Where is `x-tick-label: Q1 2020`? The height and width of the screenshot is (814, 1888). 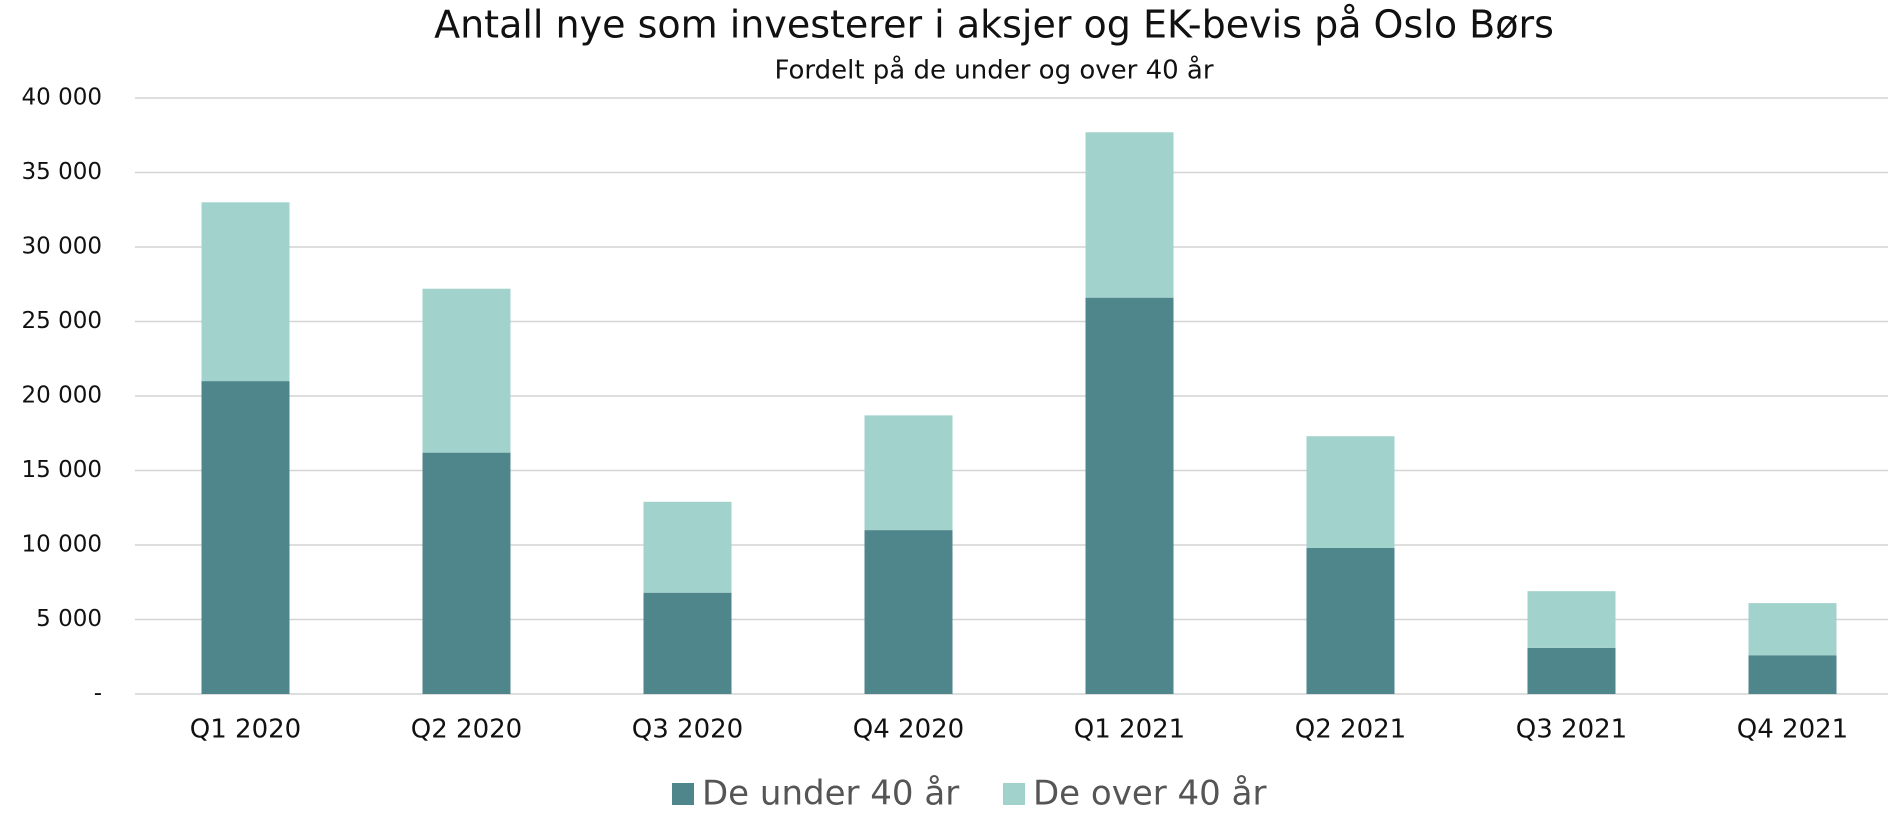
x-tick-label: Q1 2020 is located at coordinates (245, 730).